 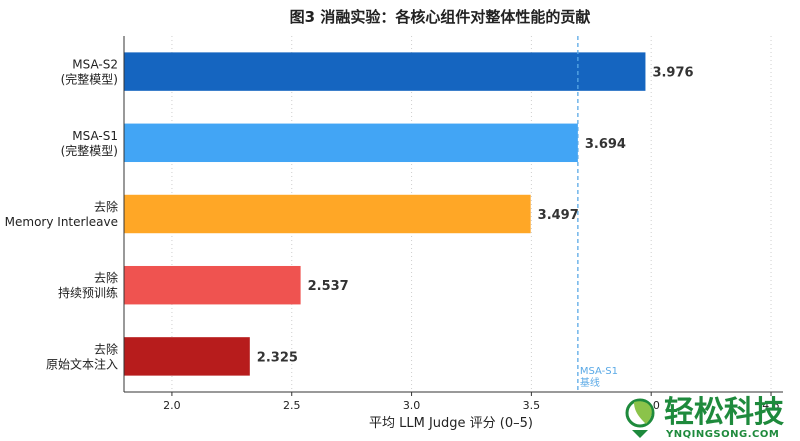 I want to click on x-axis-label: 平均 LLM Judge 评分 (0–5), so click(x=451, y=423).